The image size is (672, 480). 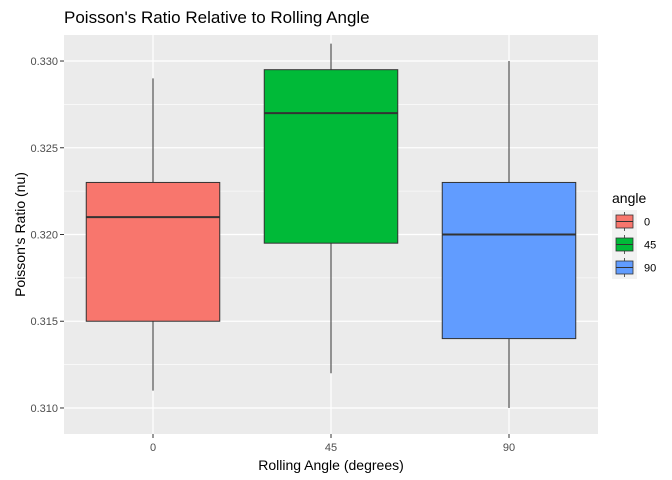 I want to click on legend-title: angle, so click(x=629, y=198).